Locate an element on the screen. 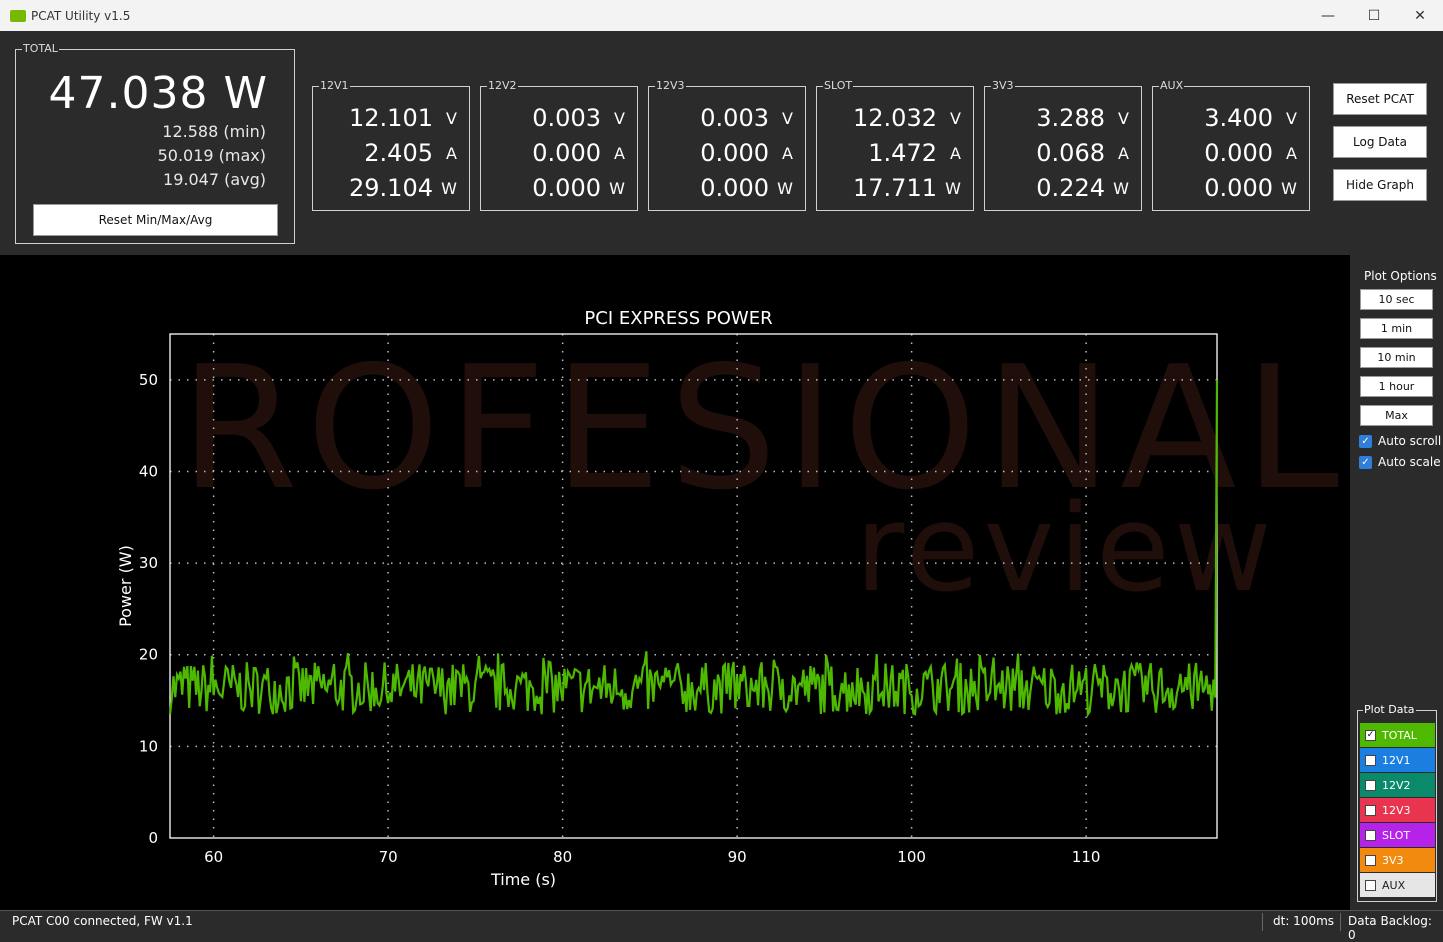  y-tick-label: 30 is located at coordinates (148, 563).